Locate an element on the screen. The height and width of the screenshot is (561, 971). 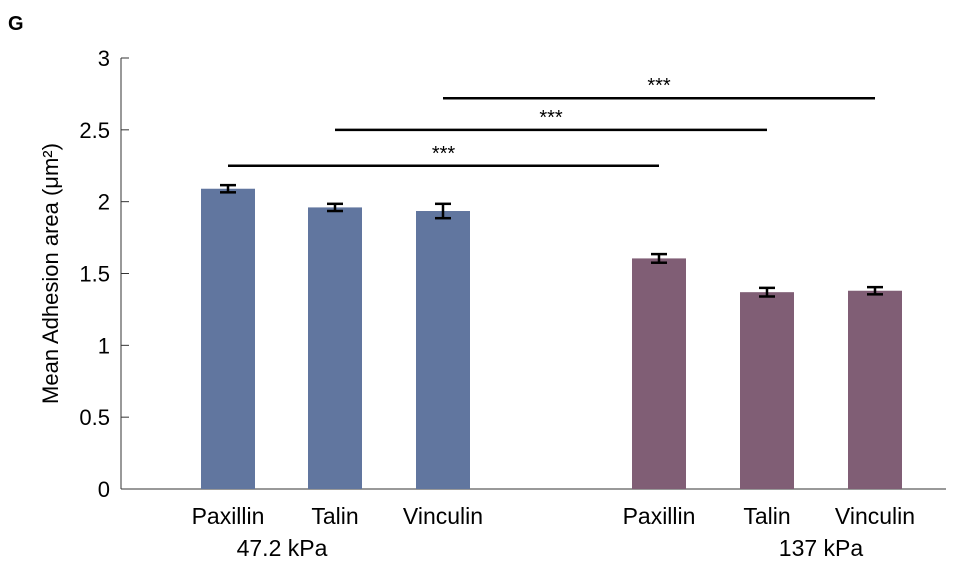
y-tick-label: 0.5 is located at coordinates (94, 417).